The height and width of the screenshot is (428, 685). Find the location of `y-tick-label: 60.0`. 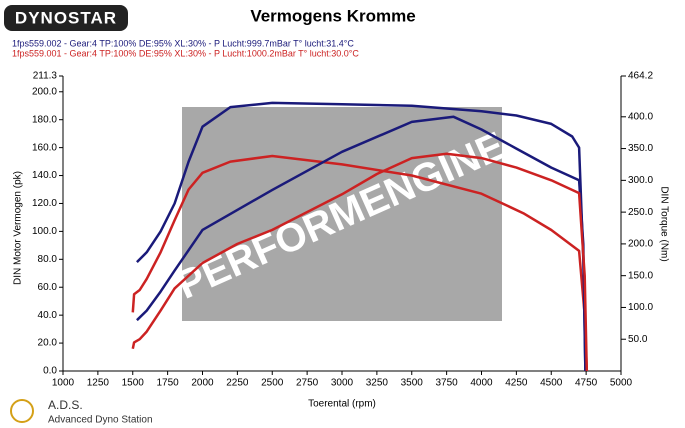

y-tick-label: 60.0 is located at coordinates (48, 287).